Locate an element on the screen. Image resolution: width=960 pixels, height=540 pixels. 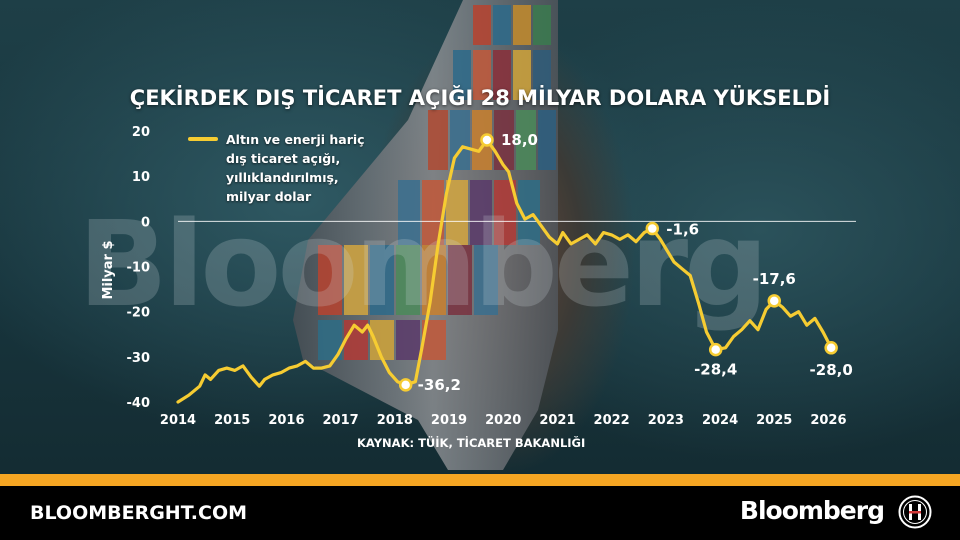
annotation-label: -17,6 is located at coordinates (774, 279).